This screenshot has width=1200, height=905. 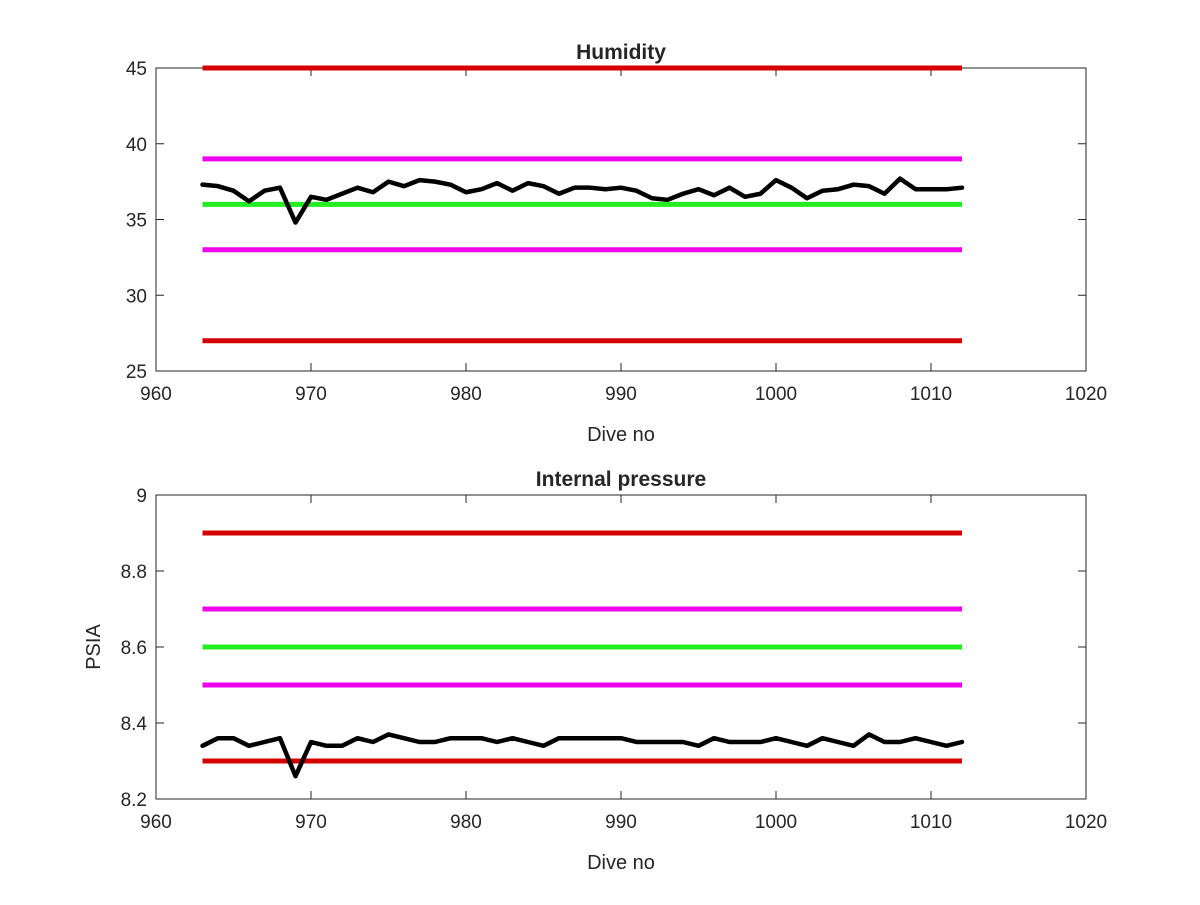 What do you see at coordinates (776, 394) in the screenshot?
I see `x-tick-label: 1000` at bounding box center [776, 394].